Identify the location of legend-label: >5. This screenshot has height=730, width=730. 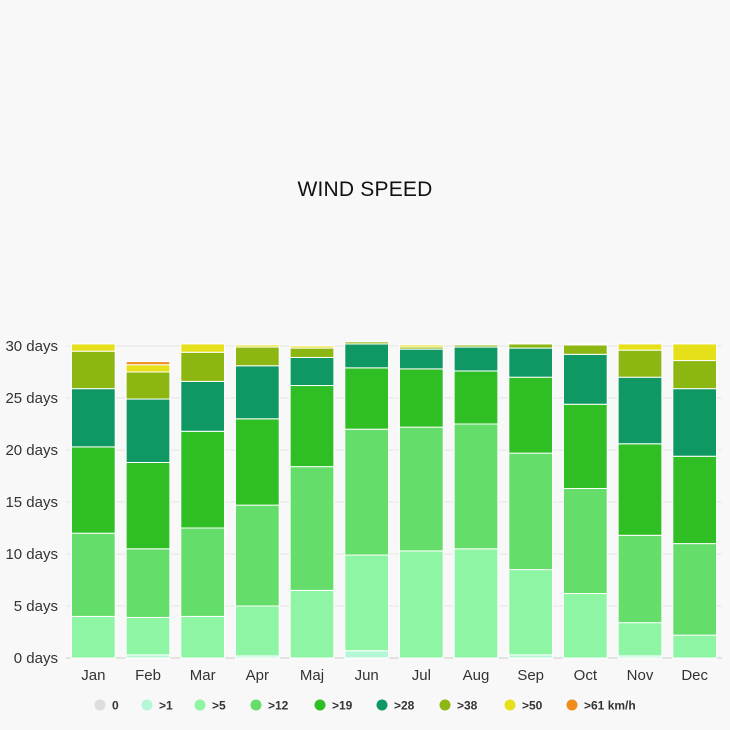
(219, 706).